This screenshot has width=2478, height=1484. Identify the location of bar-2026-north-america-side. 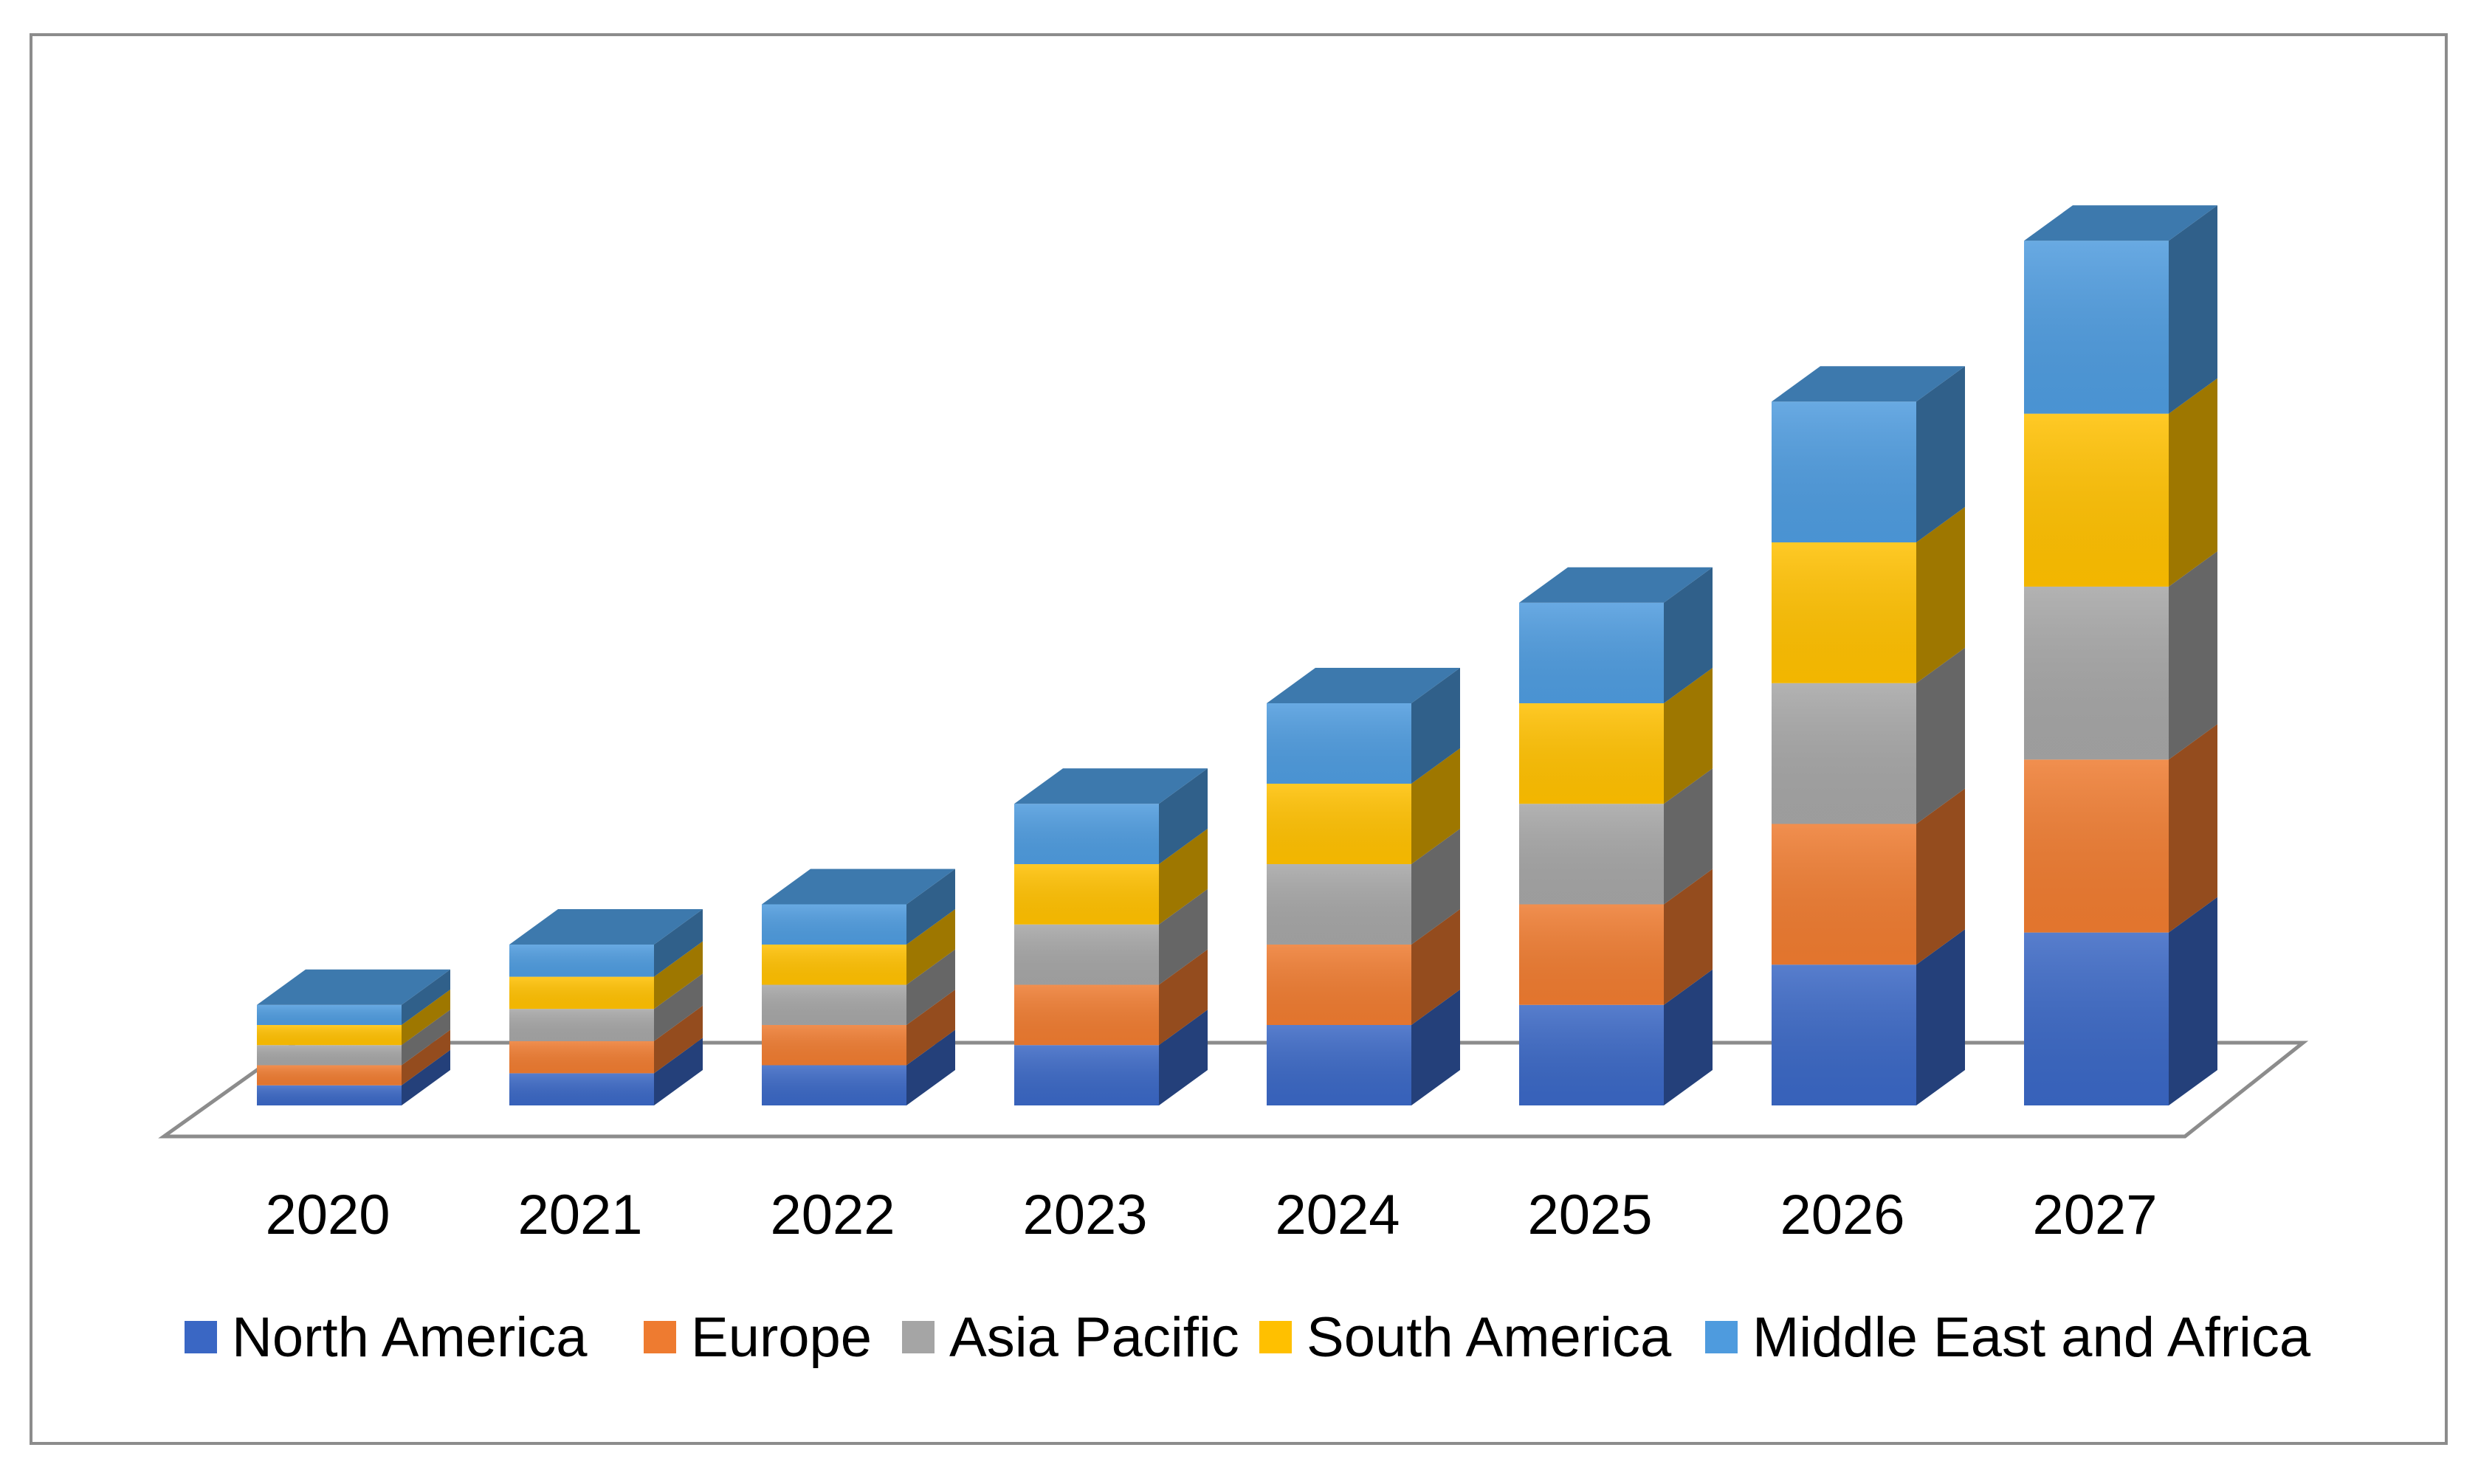
(1940, 1017).